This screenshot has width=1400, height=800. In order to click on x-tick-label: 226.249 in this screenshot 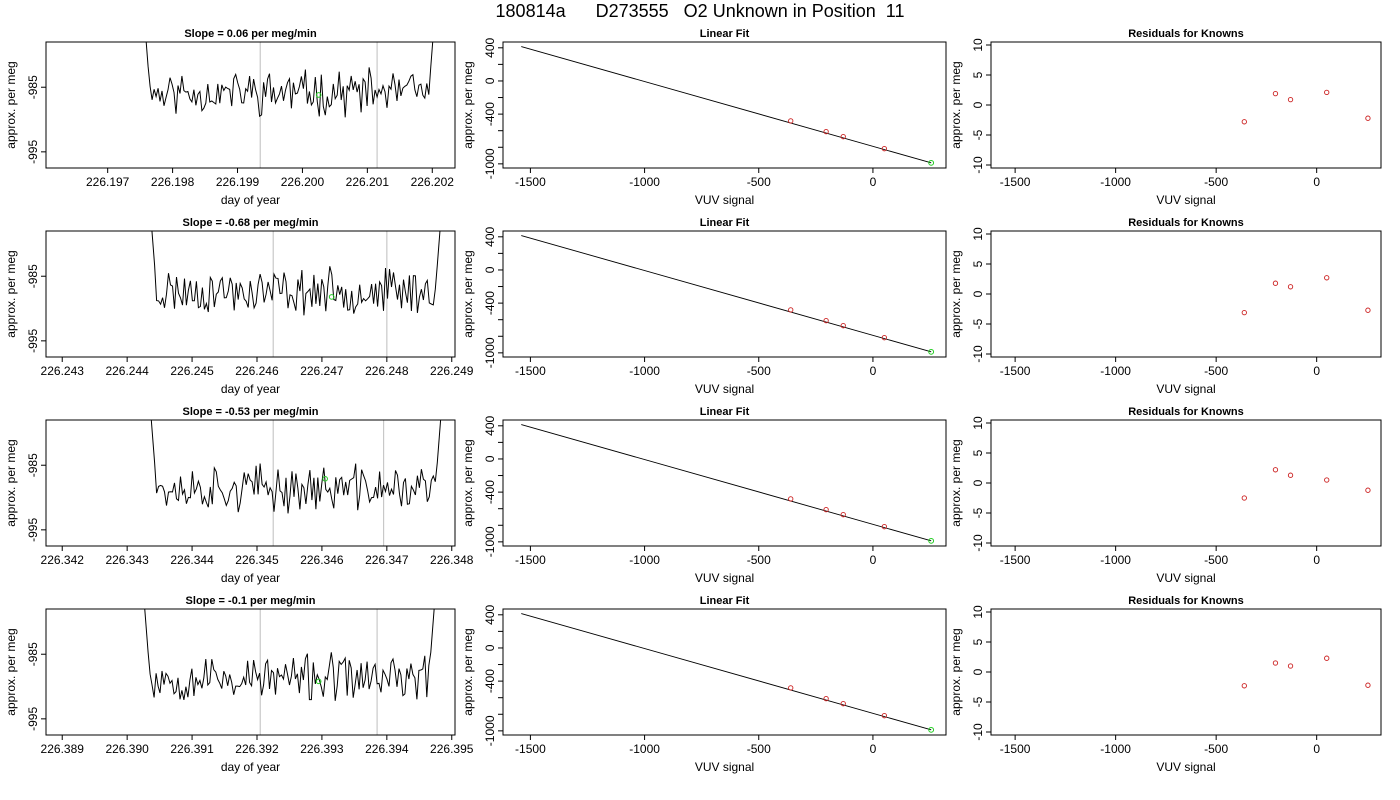, I will do `click(452, 371)`.